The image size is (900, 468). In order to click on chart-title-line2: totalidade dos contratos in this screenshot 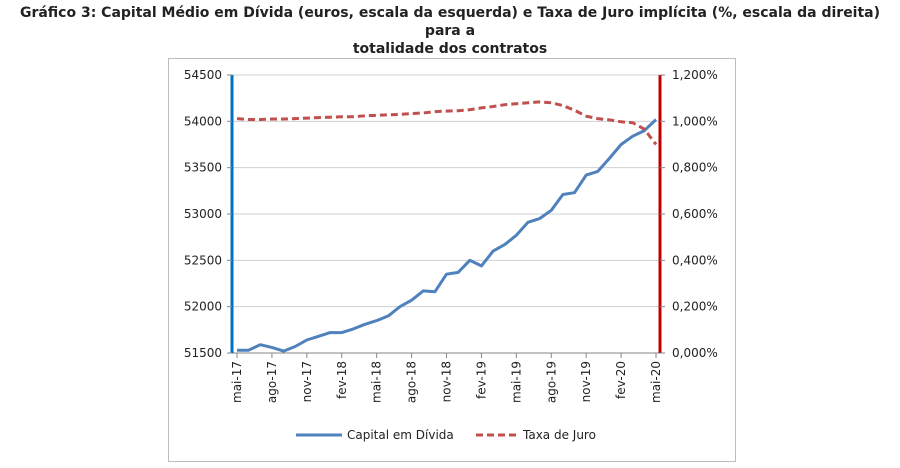, I will do `click(450, 49)`.